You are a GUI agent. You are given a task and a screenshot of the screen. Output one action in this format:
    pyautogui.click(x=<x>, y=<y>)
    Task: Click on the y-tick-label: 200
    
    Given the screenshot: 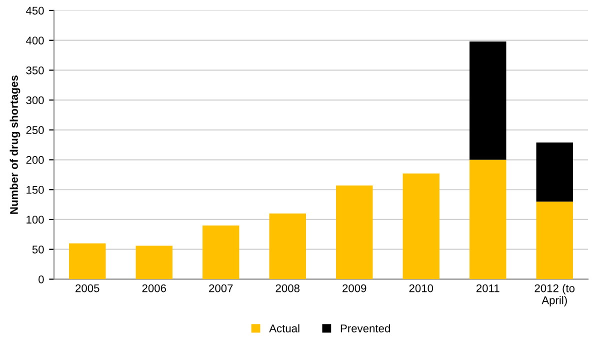 What is the action you would take?
    pyautogui.click(x=35, y=160)
    